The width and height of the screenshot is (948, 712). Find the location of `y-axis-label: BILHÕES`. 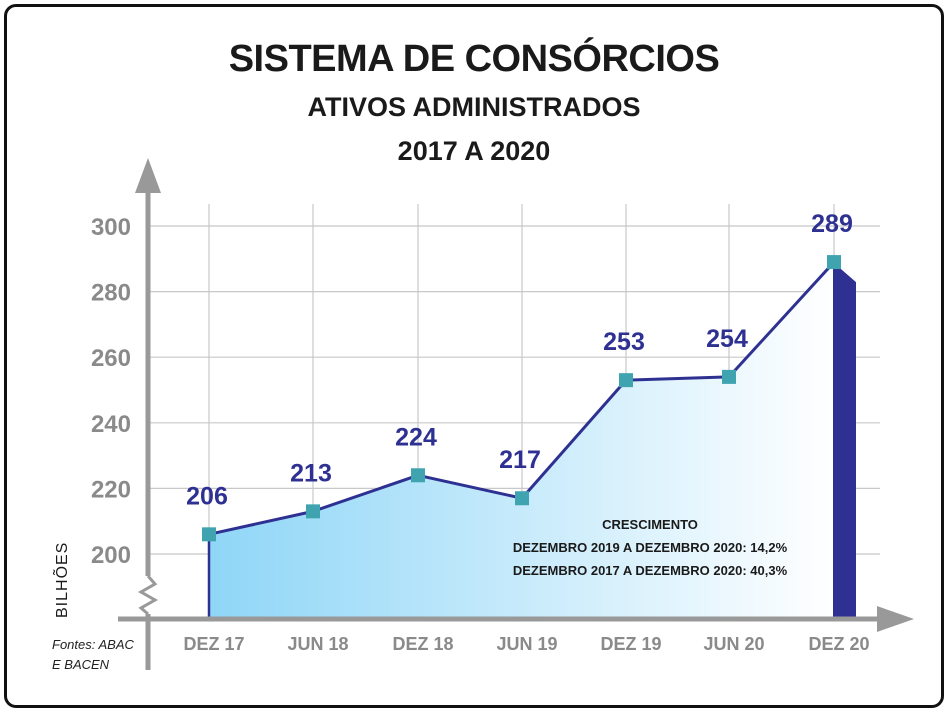

y-axis-label: BILHÕES is located at coordinates (61, 580).